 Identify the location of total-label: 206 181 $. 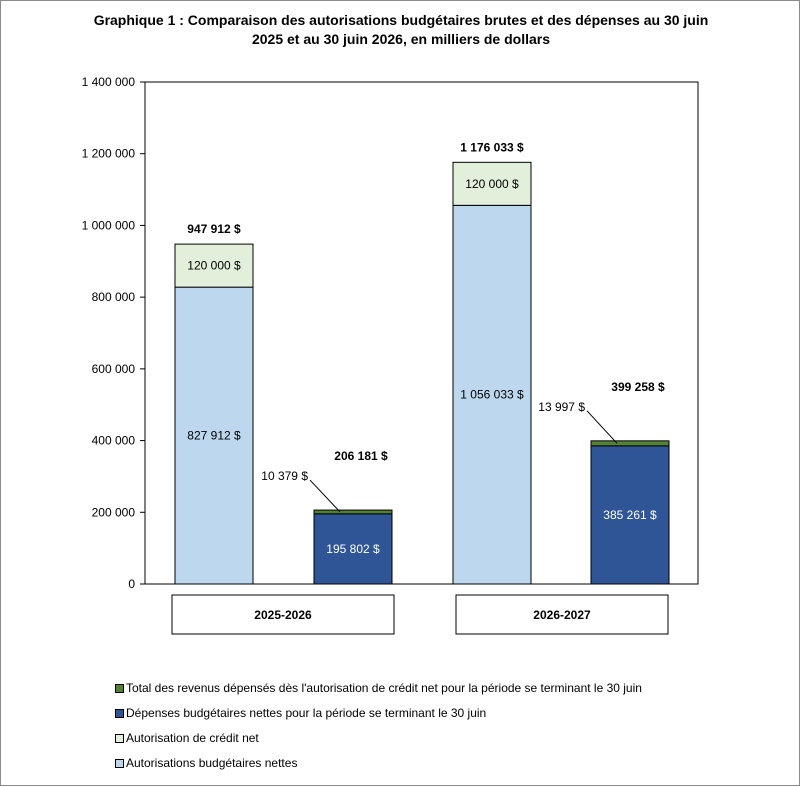
(361, 456).